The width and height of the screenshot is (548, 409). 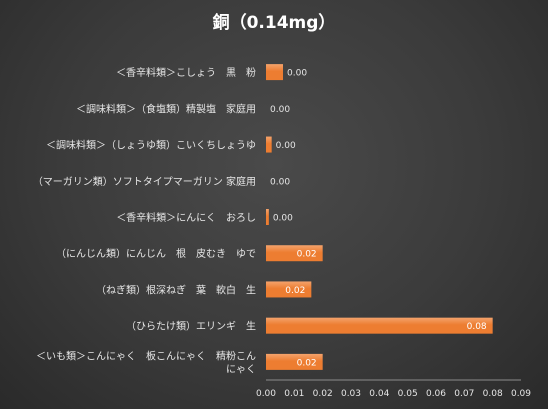 What do you see at coordinates (493, 394) in the screenshot?
I see `x-tick-label: 0.08` at bounding box center [493, 394].